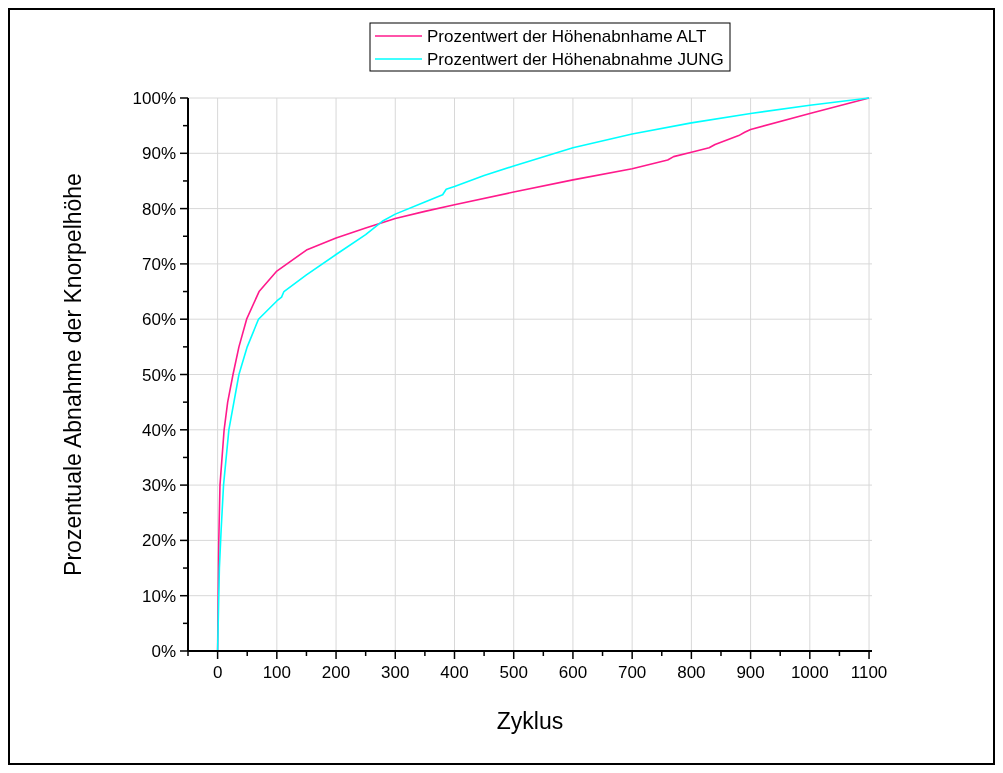 The image size is (1003, 773). Describe the element at coordinates (395, 672) in the screenshot. I see `x-tick-label: 300` at that location.